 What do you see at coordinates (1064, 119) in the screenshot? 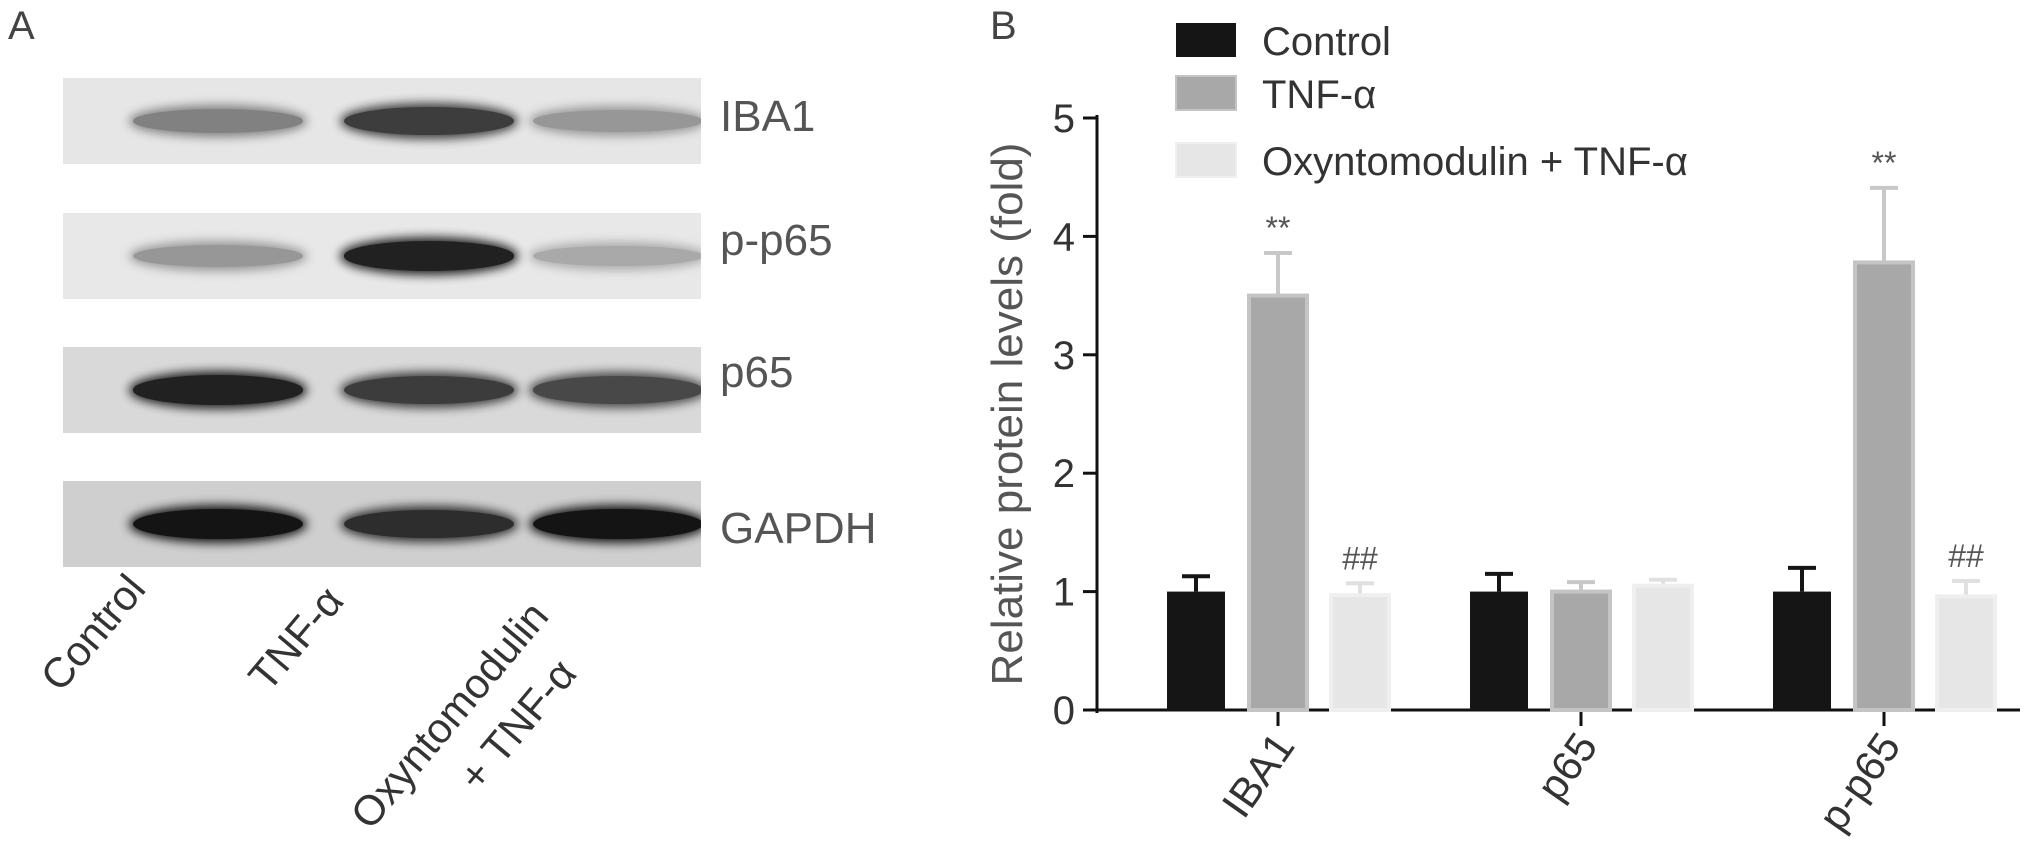
I see `y-tick-label: 5` at bounding box center [1064, 119].